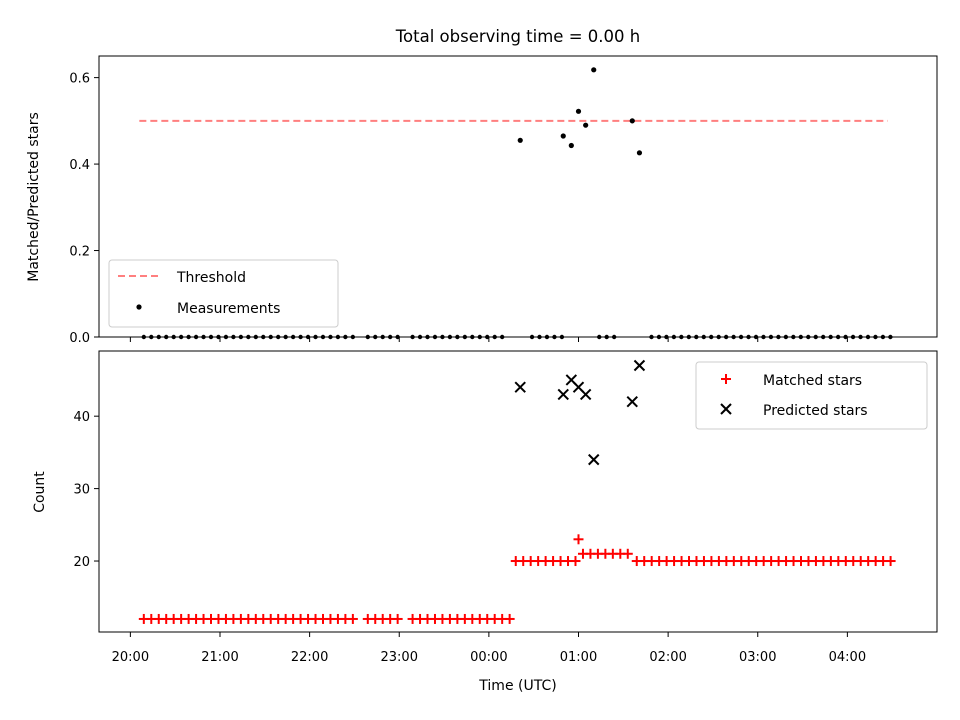  Describe the element at coordinates (847, 657) in the screenshot. I see `bottom-x-tick-label: 04:00` at that location.